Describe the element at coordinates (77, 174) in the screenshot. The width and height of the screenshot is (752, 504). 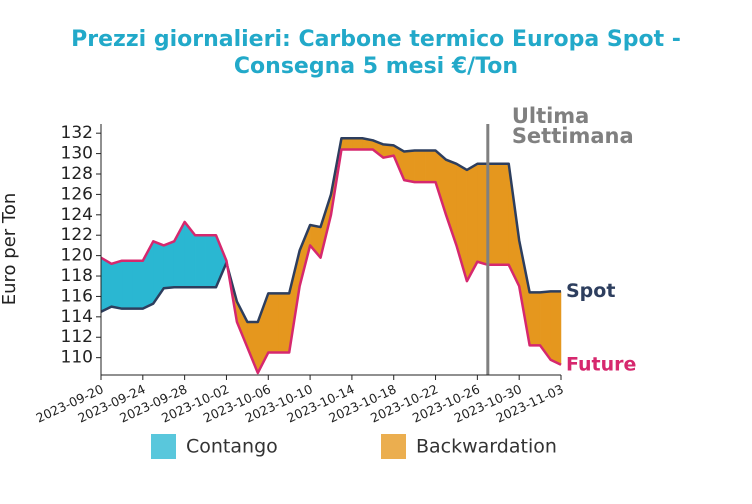
I see `y-tick-label: 128` at that location.